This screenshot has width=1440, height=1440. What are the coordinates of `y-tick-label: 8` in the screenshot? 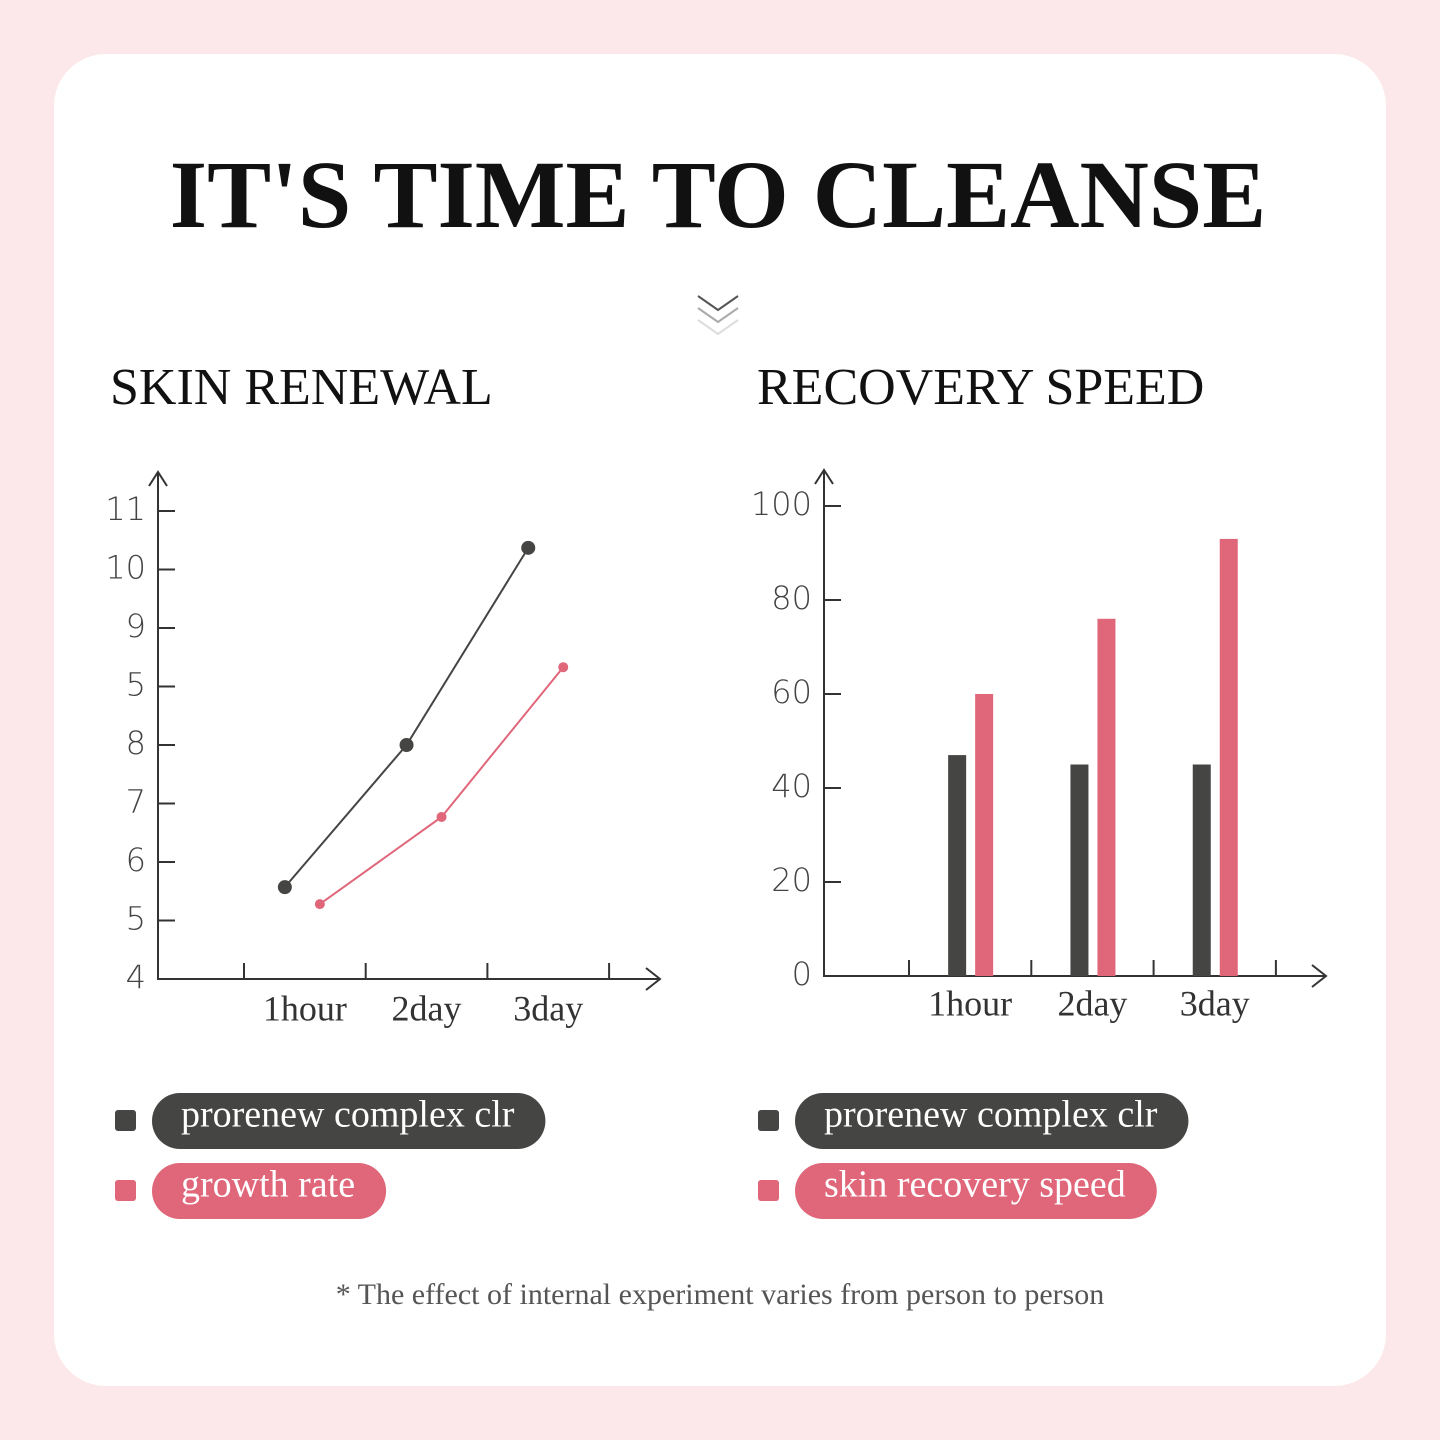 It's located at (136, 743).